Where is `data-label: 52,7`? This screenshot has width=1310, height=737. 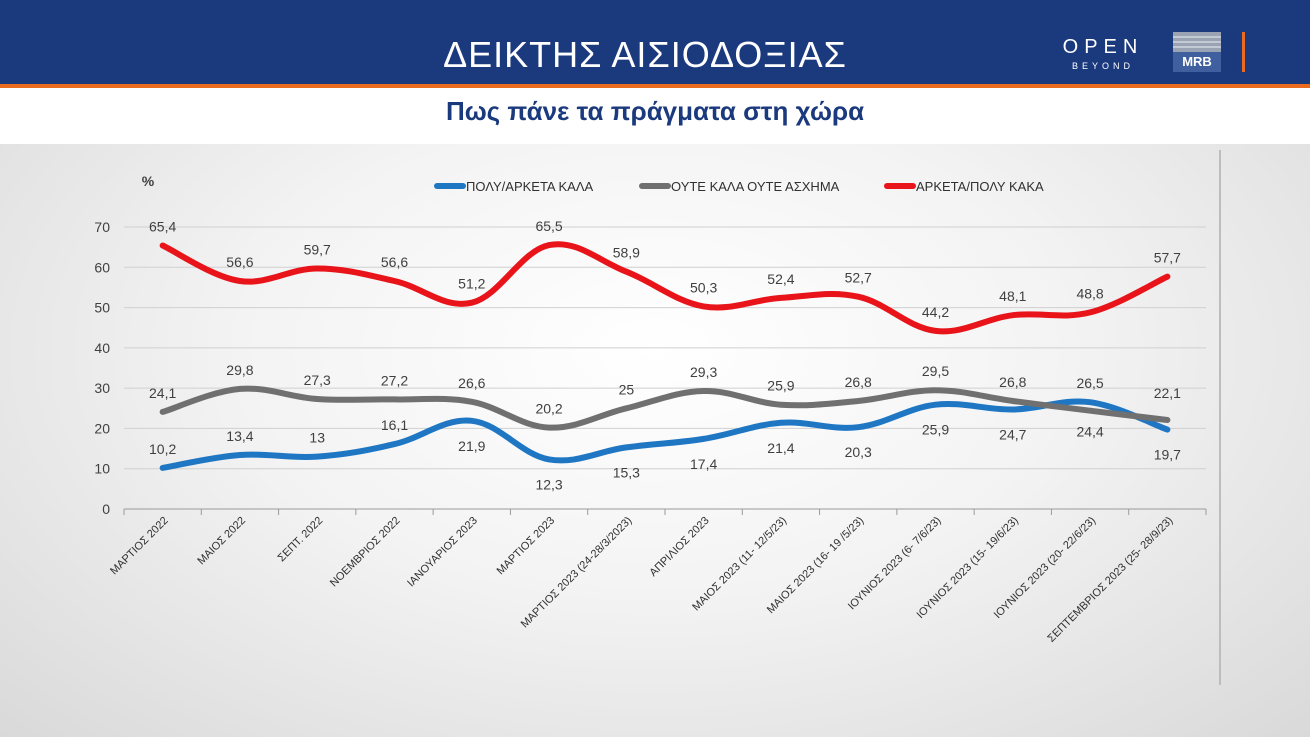 data-label: 52,7 is located at coordinates (858, 278).